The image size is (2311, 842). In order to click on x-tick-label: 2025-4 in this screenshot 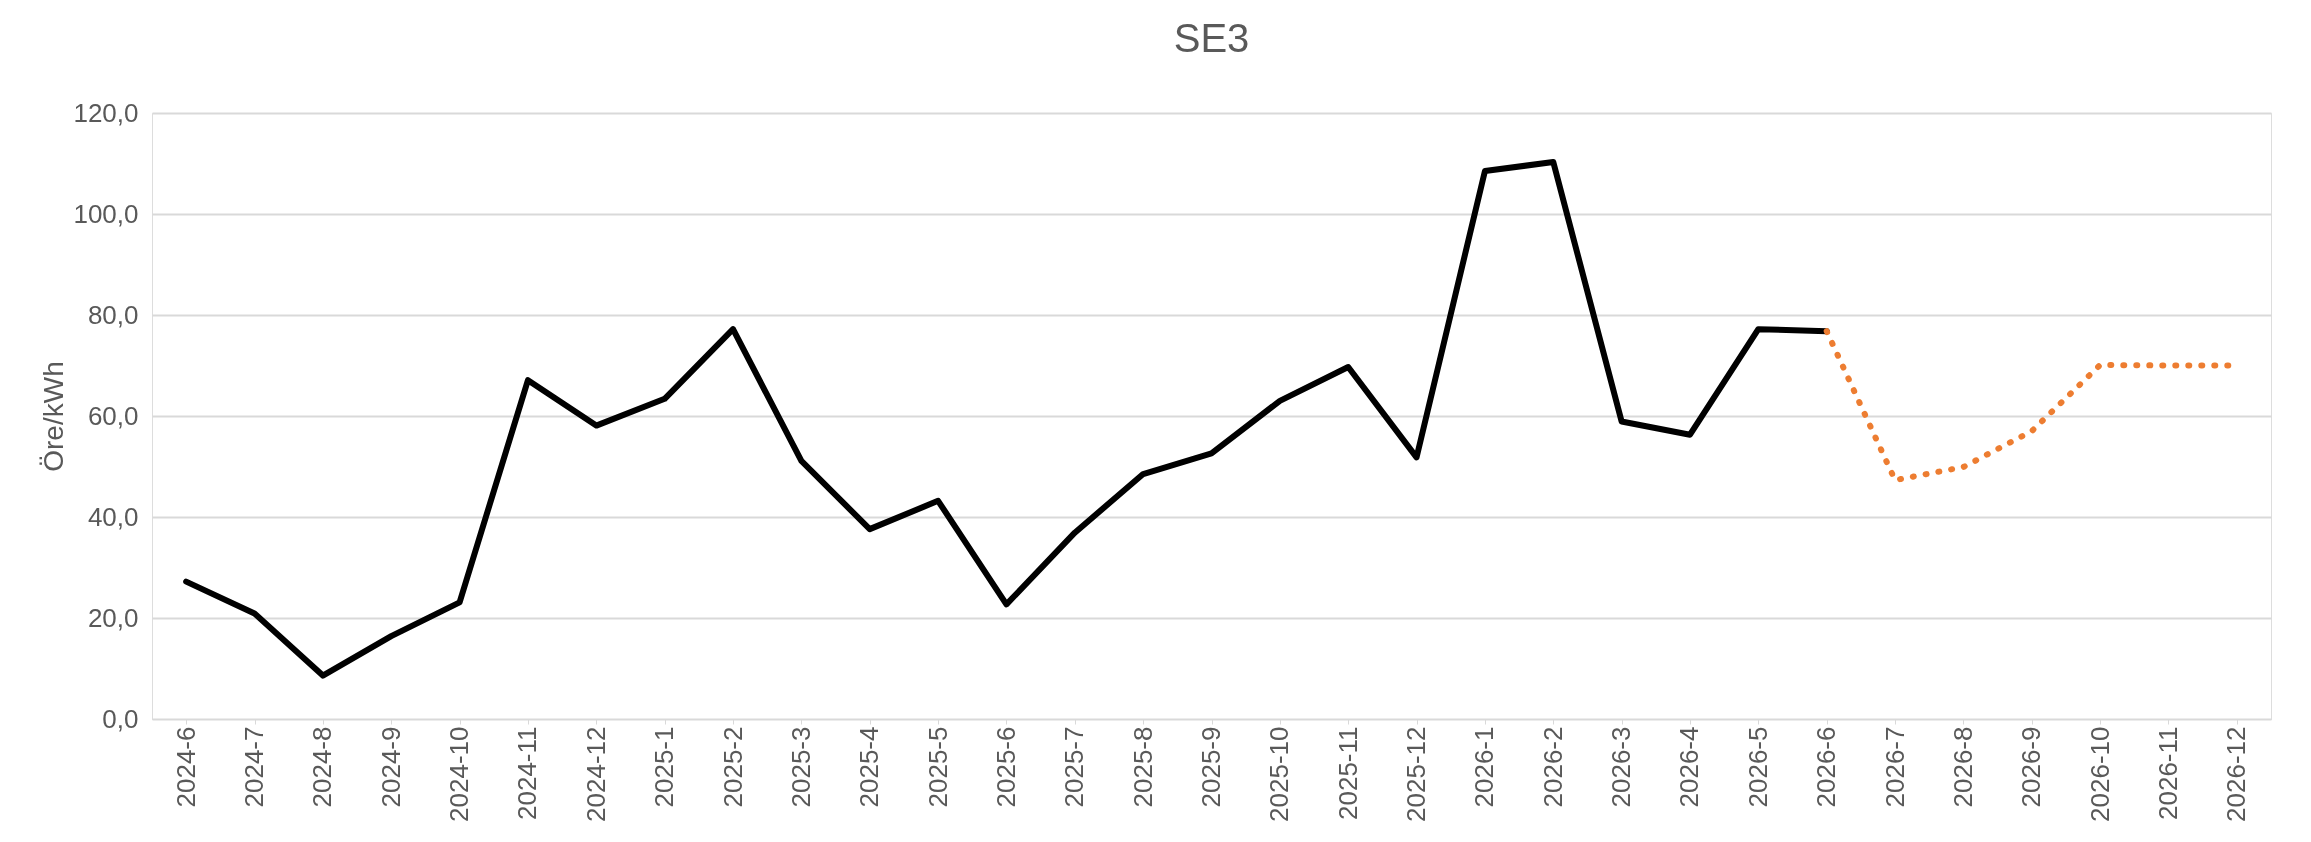, I will do `click(869, 767)`.